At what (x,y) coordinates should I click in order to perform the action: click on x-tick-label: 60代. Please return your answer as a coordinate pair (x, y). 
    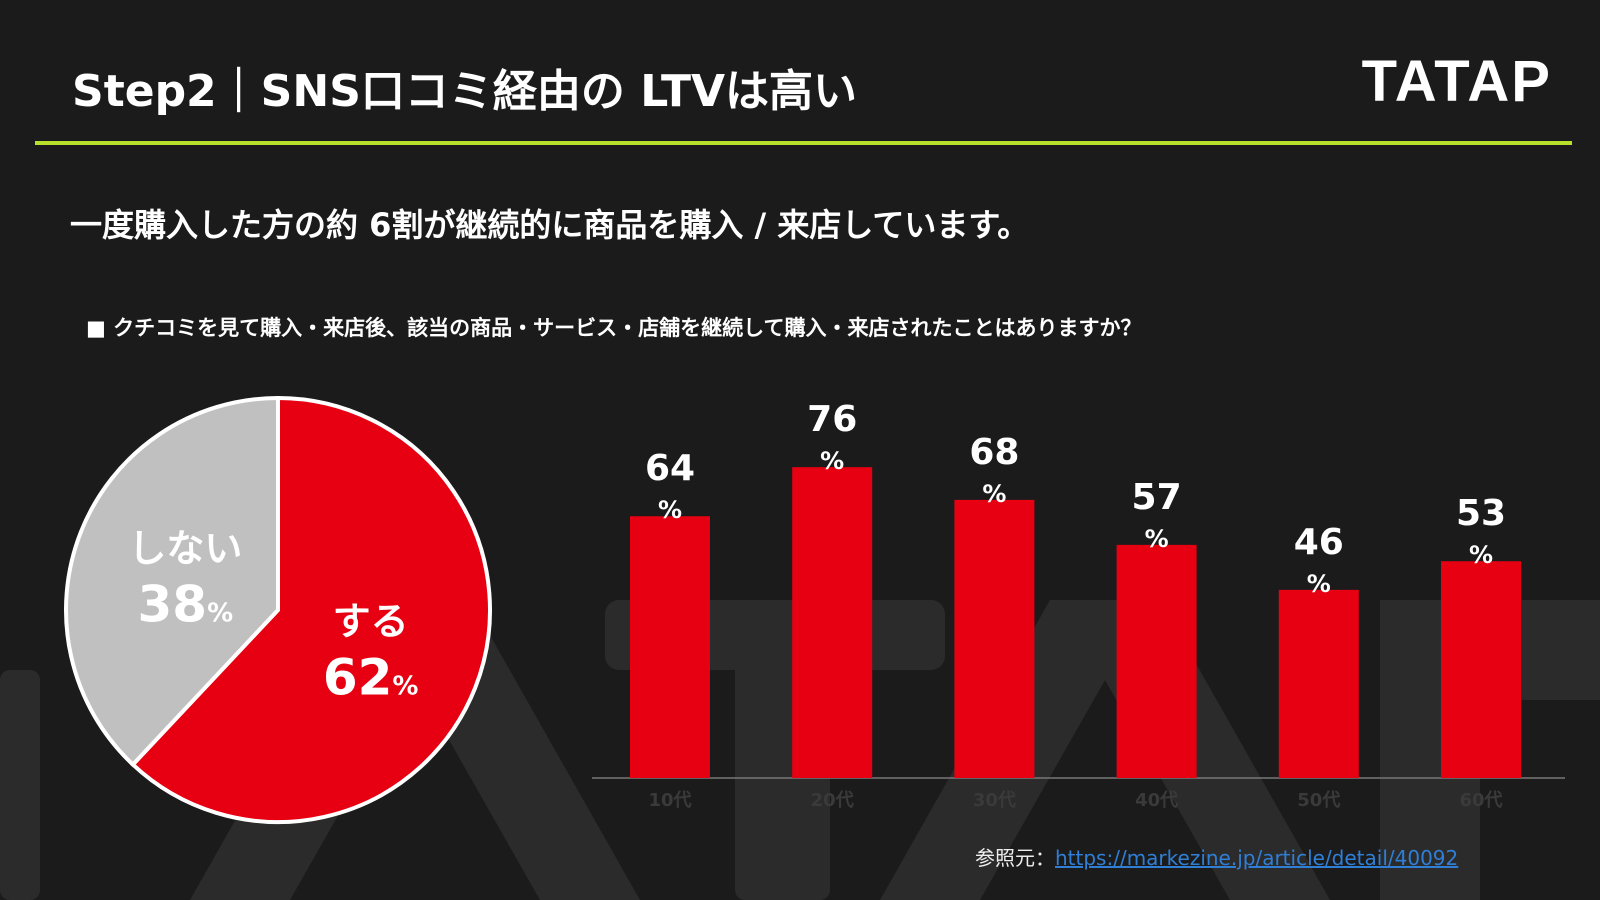
    Looking at the image, I should click on (1480, 800).